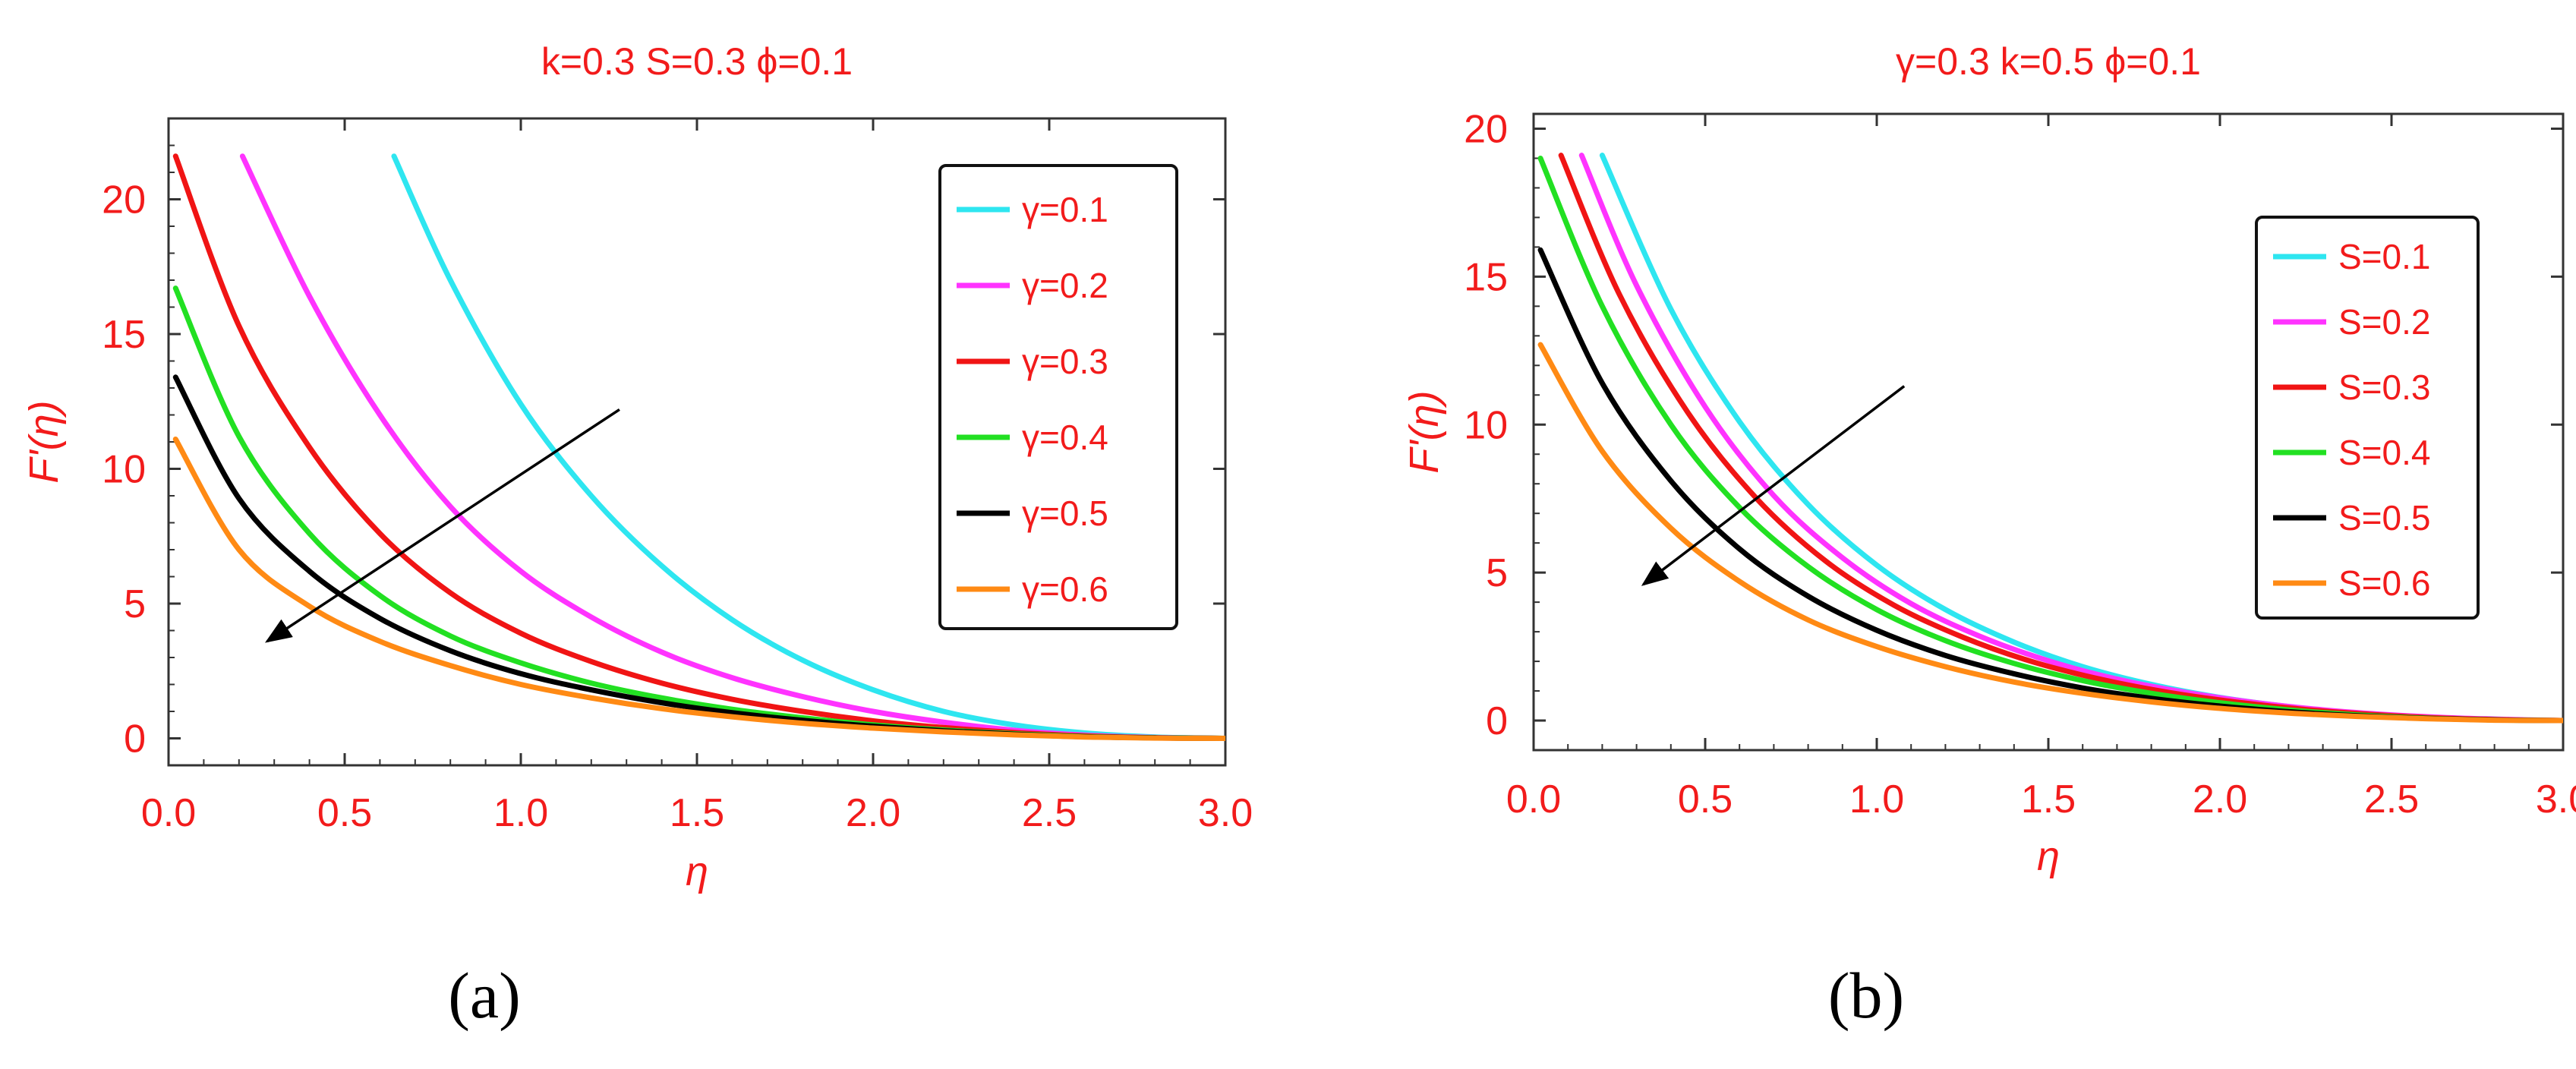 This screenshot has width=2576, height=1069. What do you see at coordinates (2384, 322) in the screenshot?
I see `legend-label: S=0.2` at bounding box center [2384, 322].